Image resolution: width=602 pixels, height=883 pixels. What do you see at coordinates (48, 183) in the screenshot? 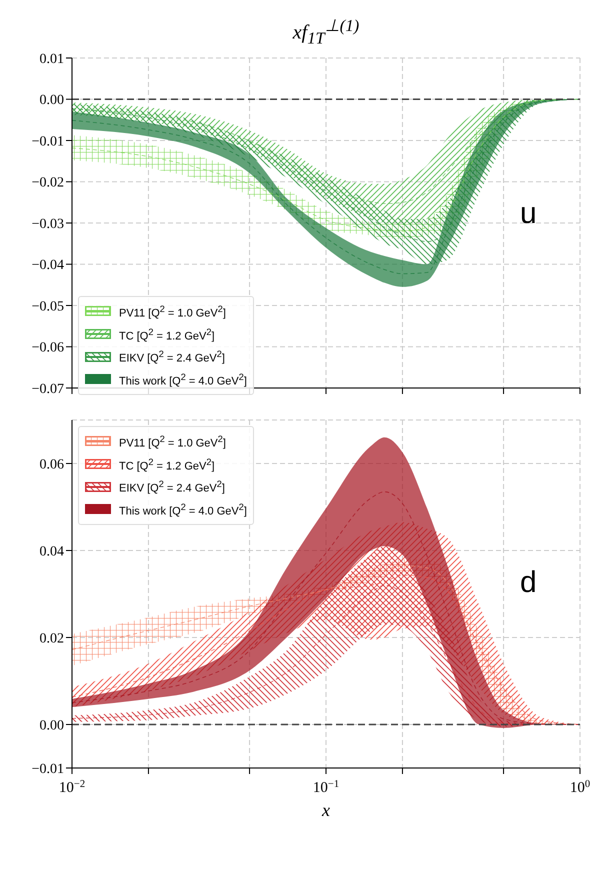
I see `y-tick-label: −0.02` at bounding box center [48, 183].